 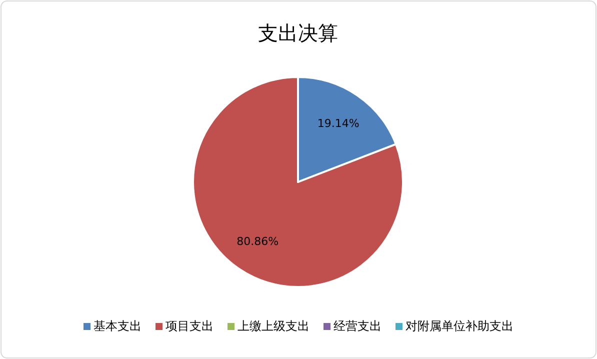 What do you see at coordinates (274, 326) in the screenshot?
I see `legend-label: 上缴上级支出` at bounding box center [274, 326].